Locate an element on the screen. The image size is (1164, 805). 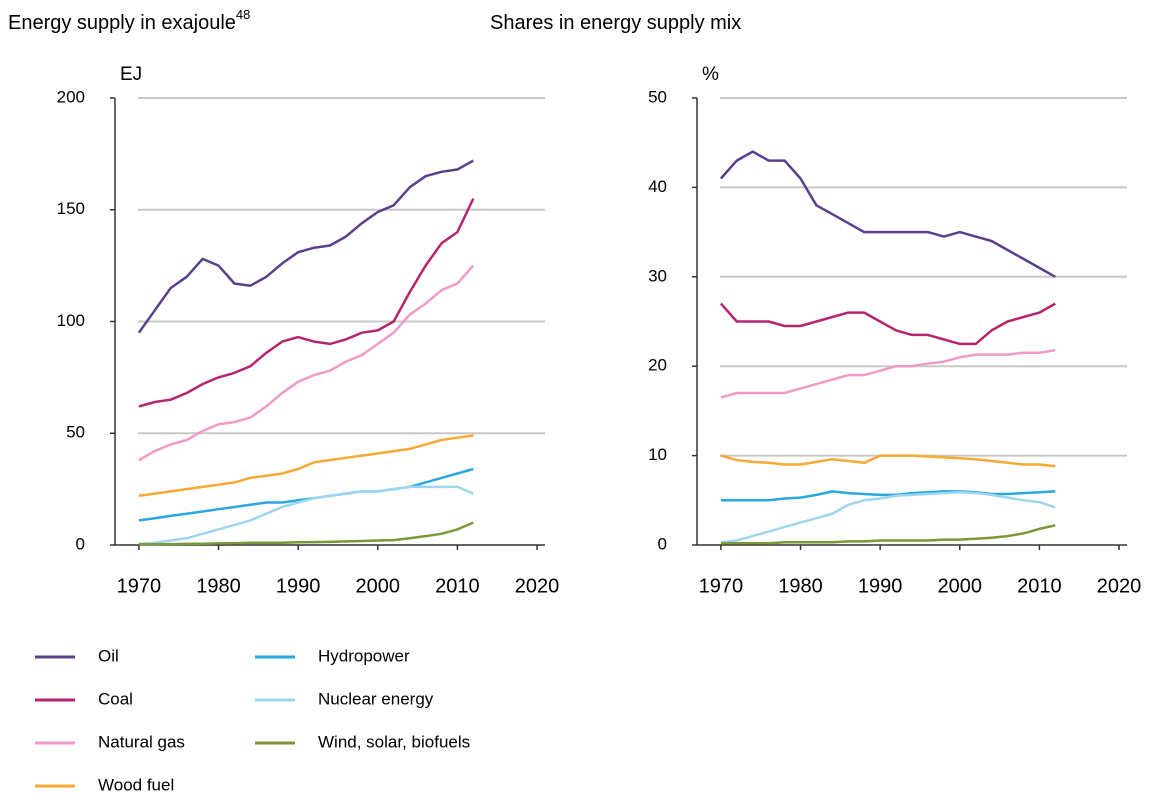
y-tick-label: 30 is located at coordinates (657, 275).